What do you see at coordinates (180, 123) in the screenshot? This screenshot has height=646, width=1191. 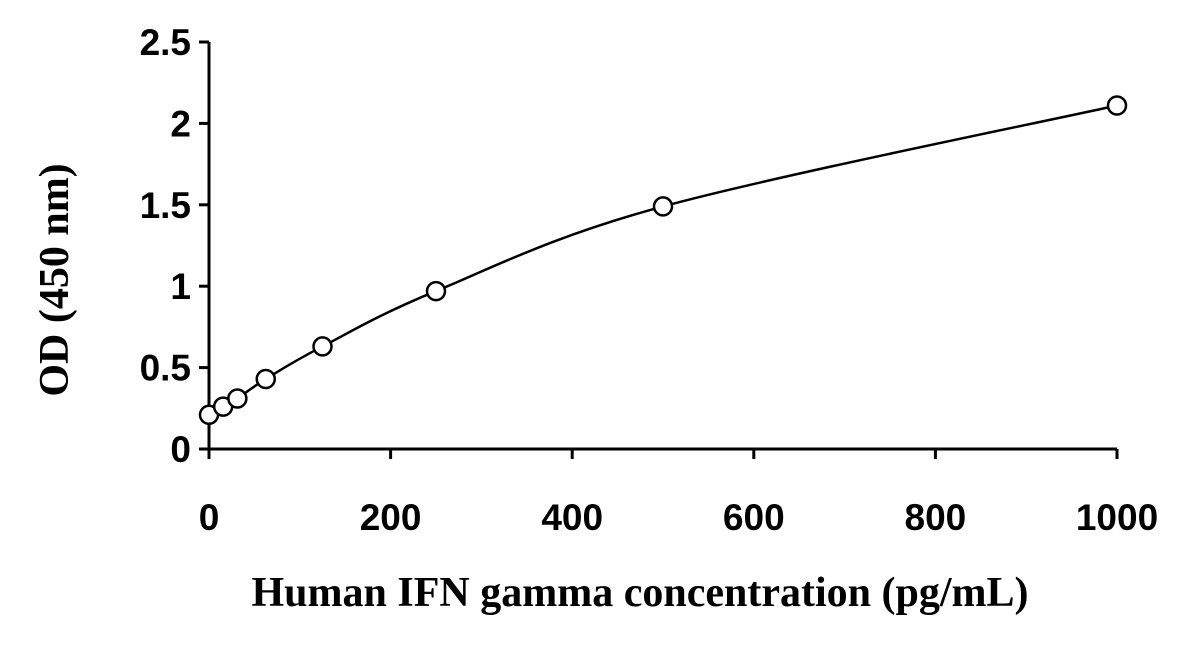 I see `y-tick-label: 2` at bounding box center [180, 123].